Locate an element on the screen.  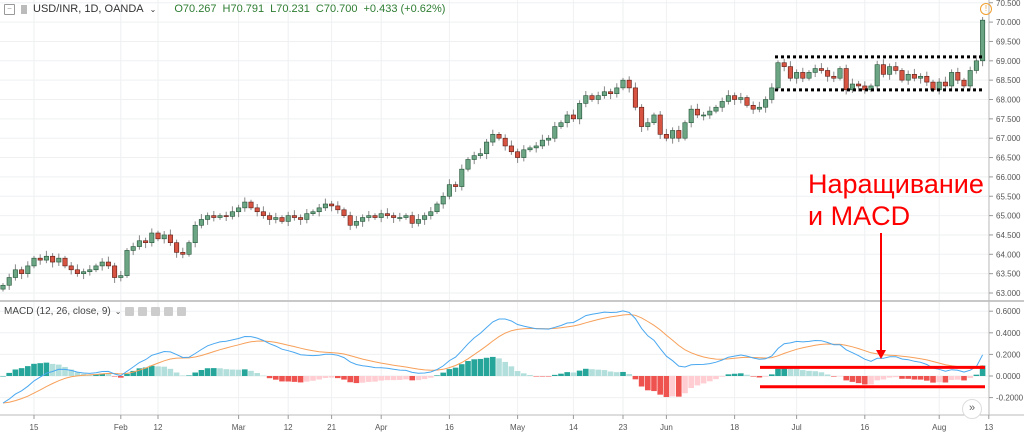
time-axis-label: Feb is located at coordinates (121, 427).